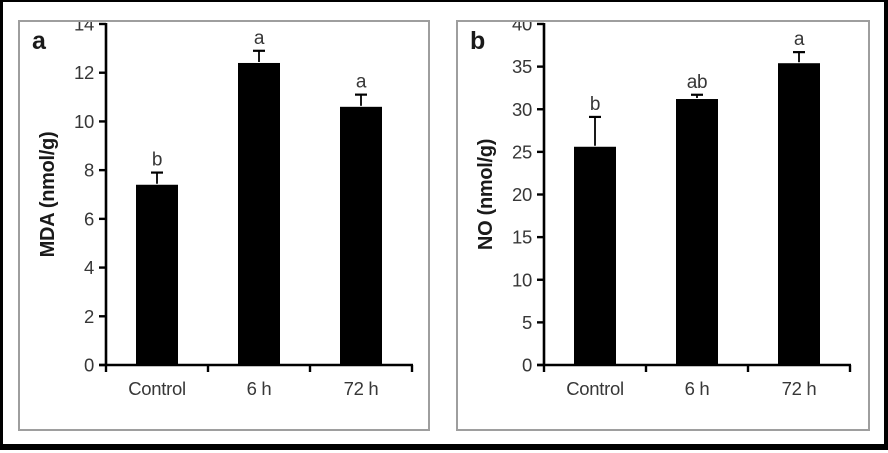 This screenshot has width=888, height=453. I want to click on panel-letter-b: b, so click(478, 41).